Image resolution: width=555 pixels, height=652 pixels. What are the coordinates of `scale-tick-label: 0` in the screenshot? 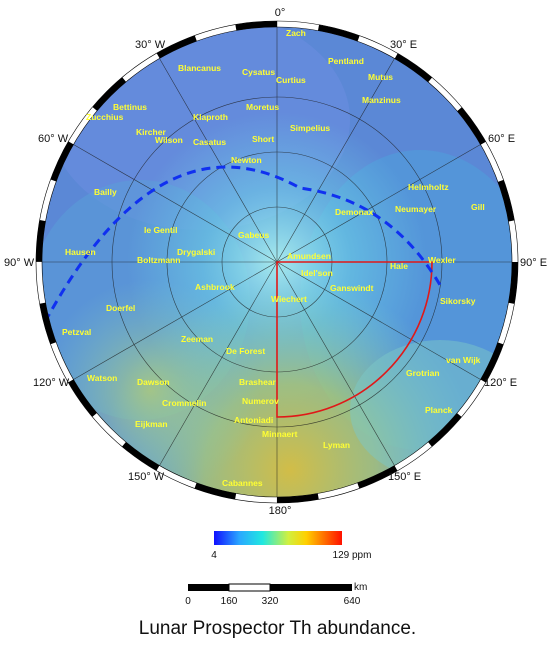 It's located at (188, 601).